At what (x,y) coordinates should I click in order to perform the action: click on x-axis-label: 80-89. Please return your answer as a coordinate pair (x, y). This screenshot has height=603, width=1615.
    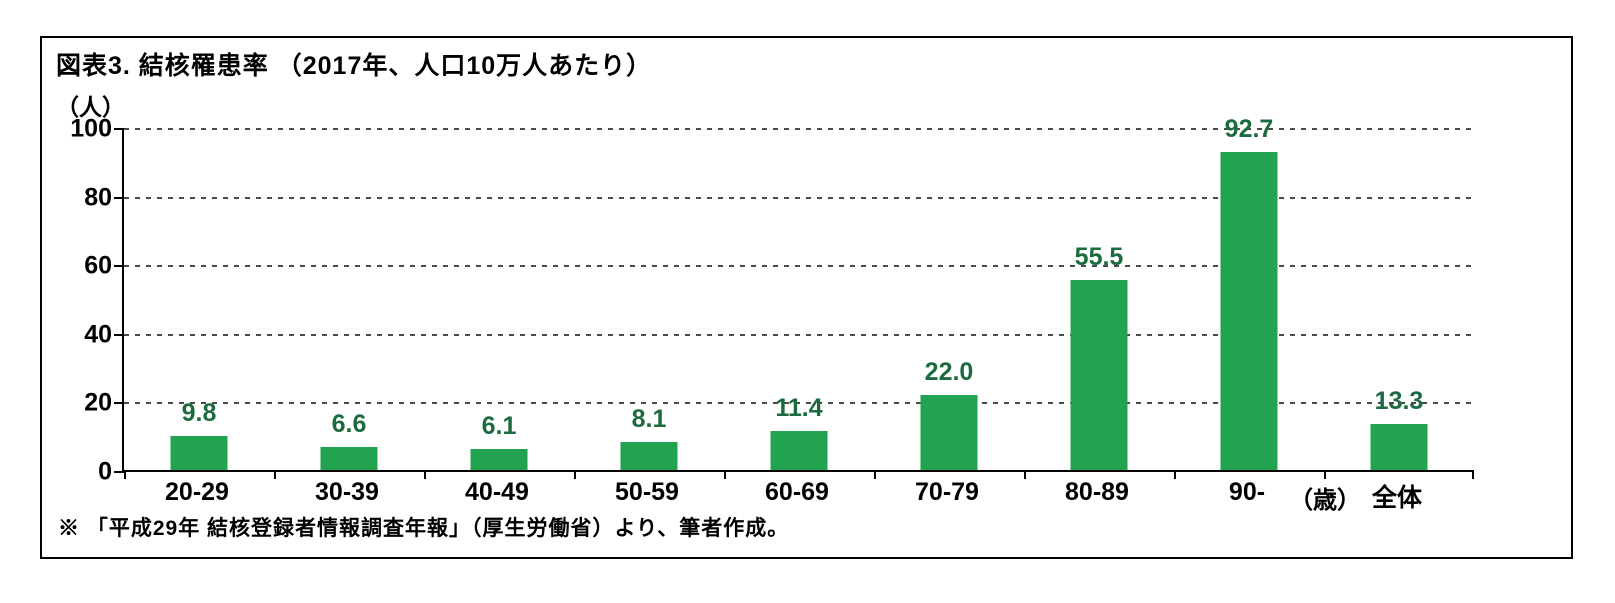
    Looking at the image, I should click on (1097, 492).